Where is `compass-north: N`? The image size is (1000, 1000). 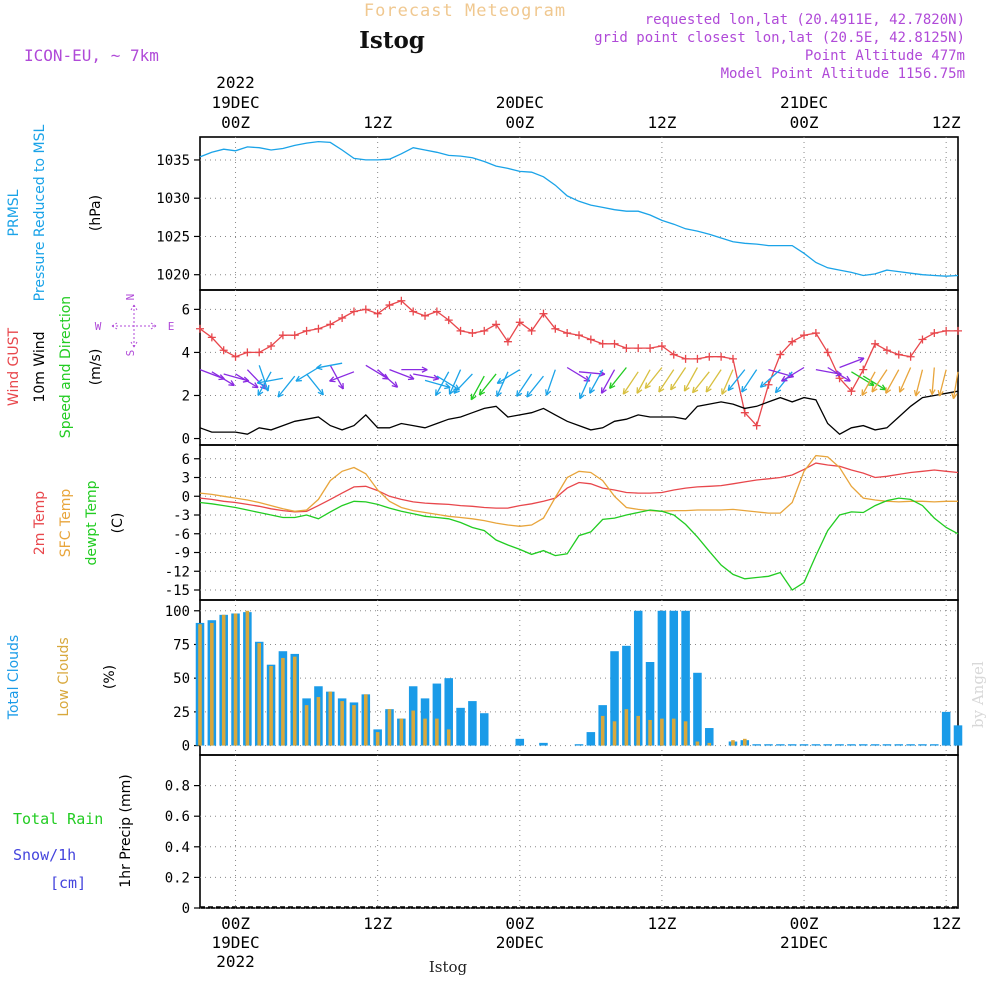
compass-north: N is located at coordinates (130, 297).